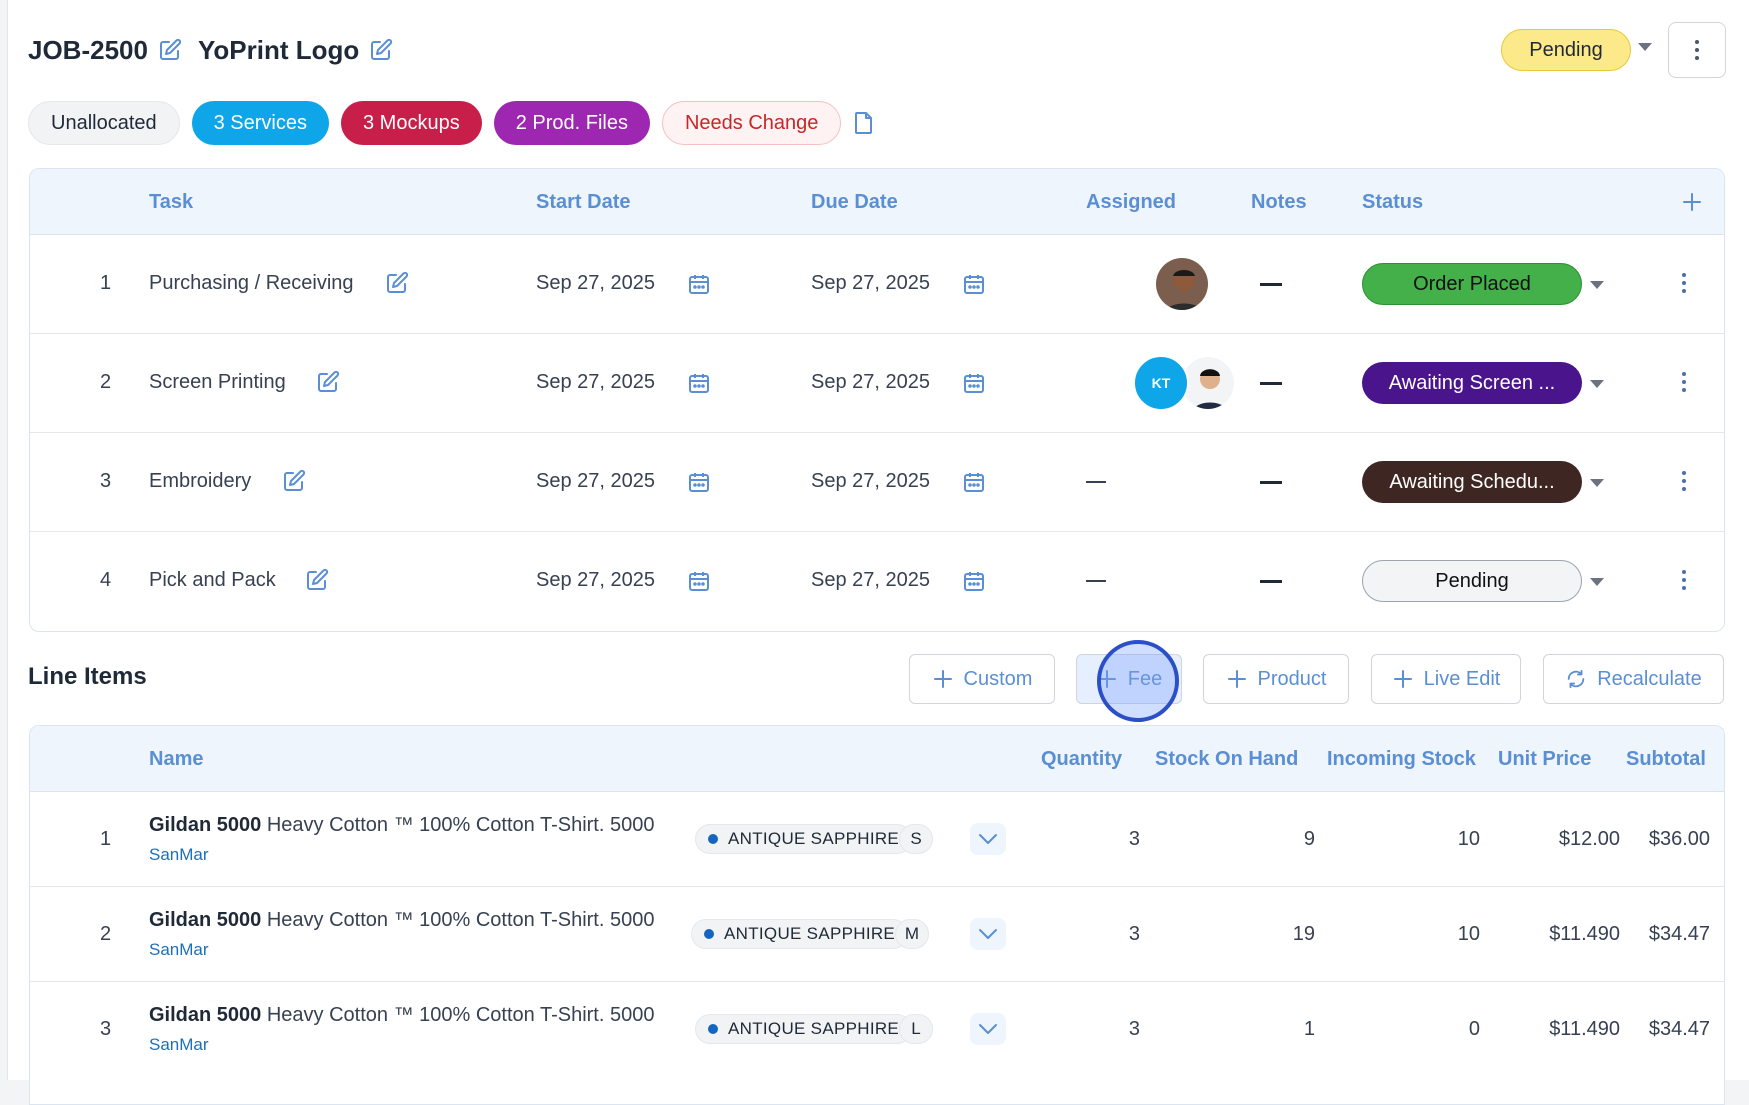 This screenshot has height=1105, width=1749. Describe the element at coordinates (460, 920) in the screenshot. I see `product-description: Heavy Cotton ™ 100% Cotton T-Shirt. 5000` at that location.